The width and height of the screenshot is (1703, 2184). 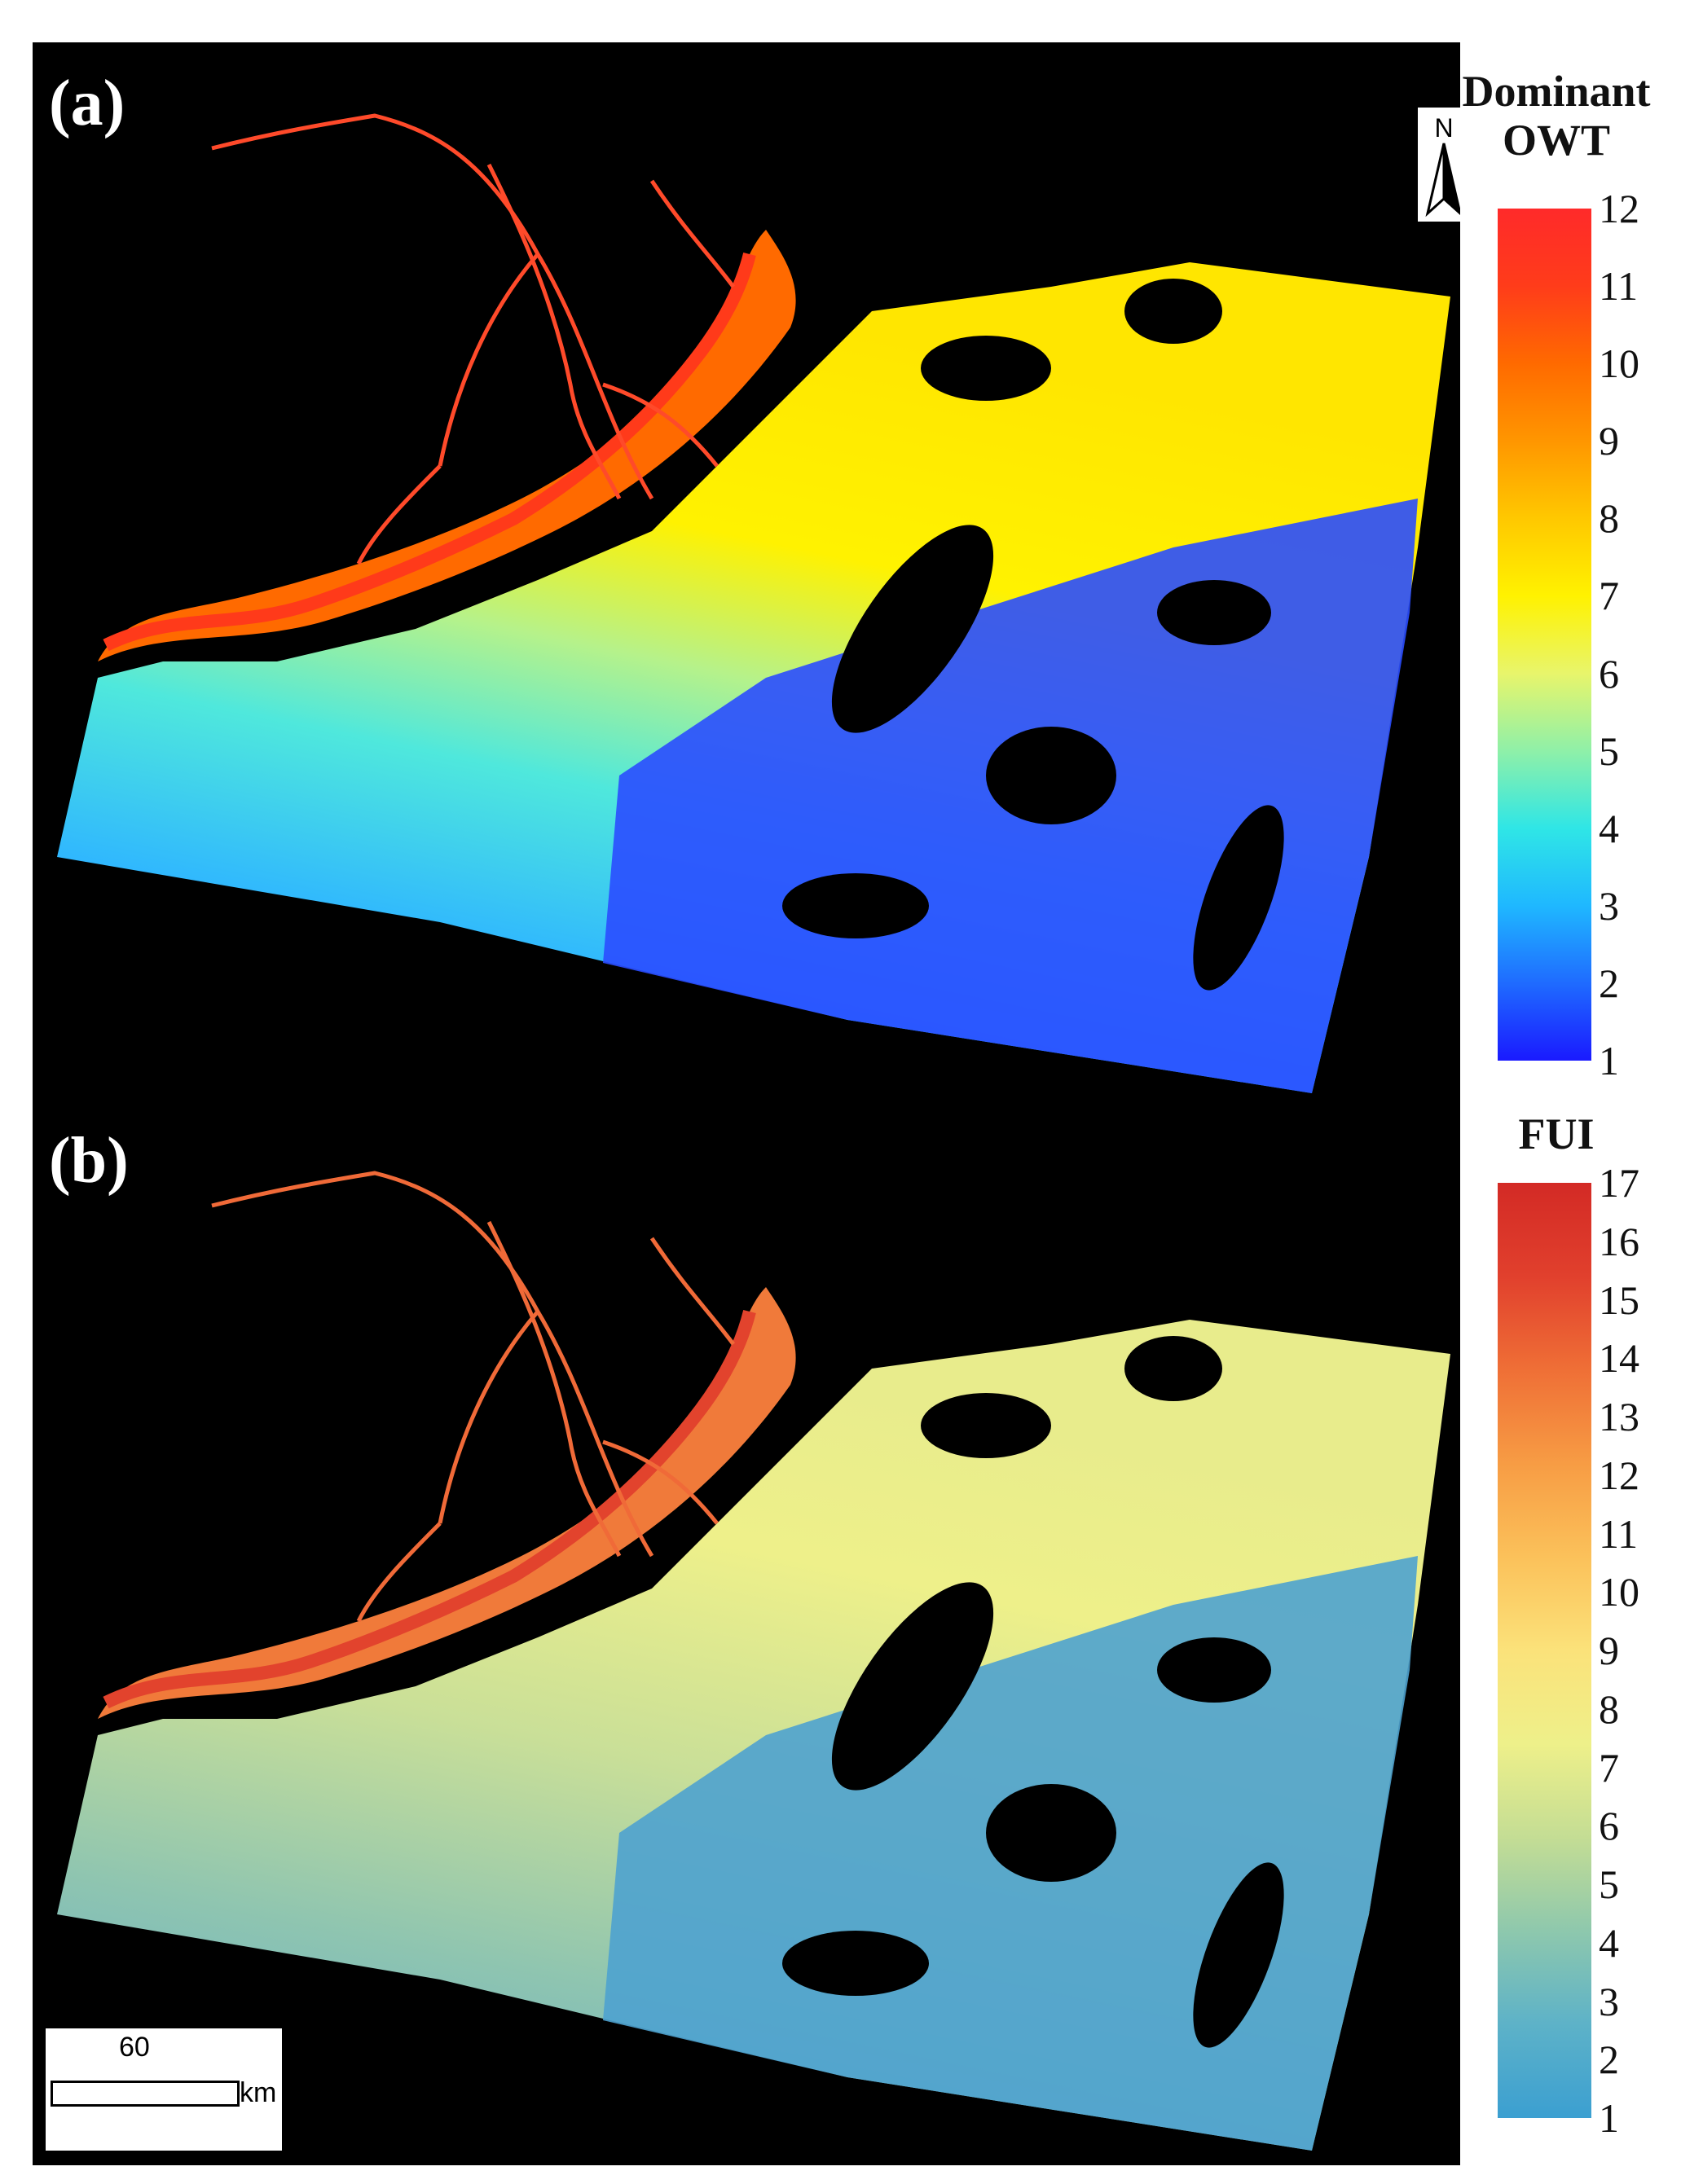 I want to click on scale-bar-rule, so click(x=145, y=2094).